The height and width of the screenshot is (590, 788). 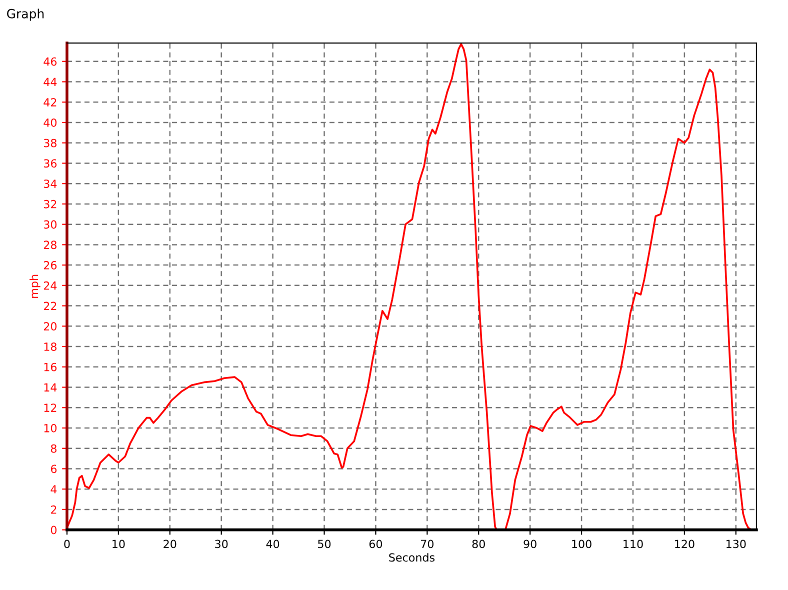 I want to click on y-tick-label: 2, so click(x=53, y=509).